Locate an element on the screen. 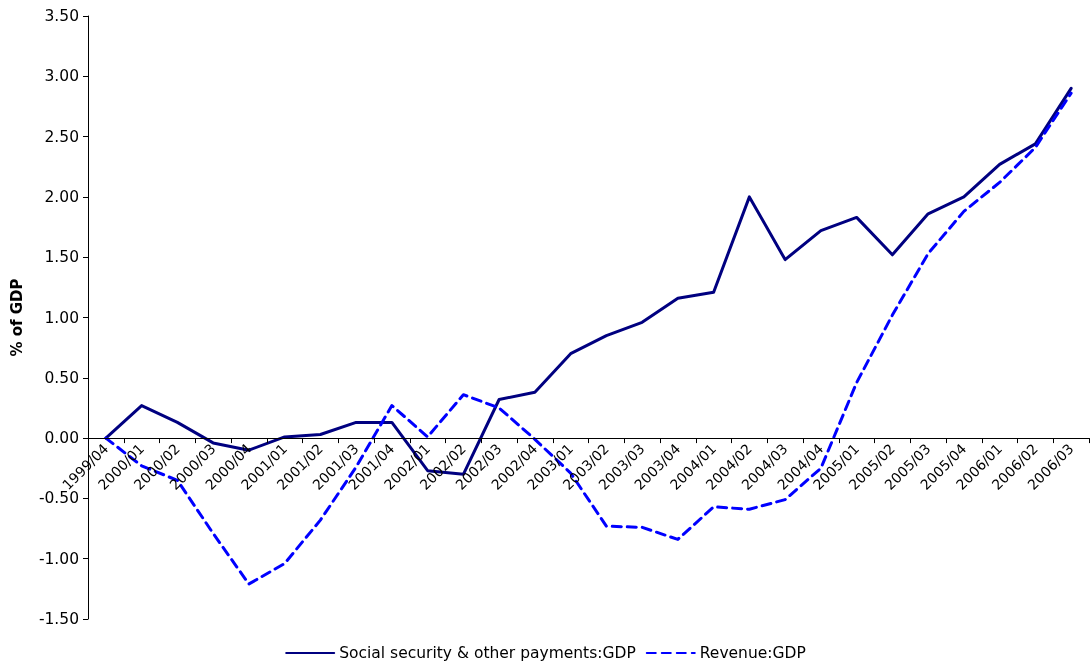 This screenshot has width=1091, height=668. y-tick-label: 1.50 is located at coordinates (61, 257).